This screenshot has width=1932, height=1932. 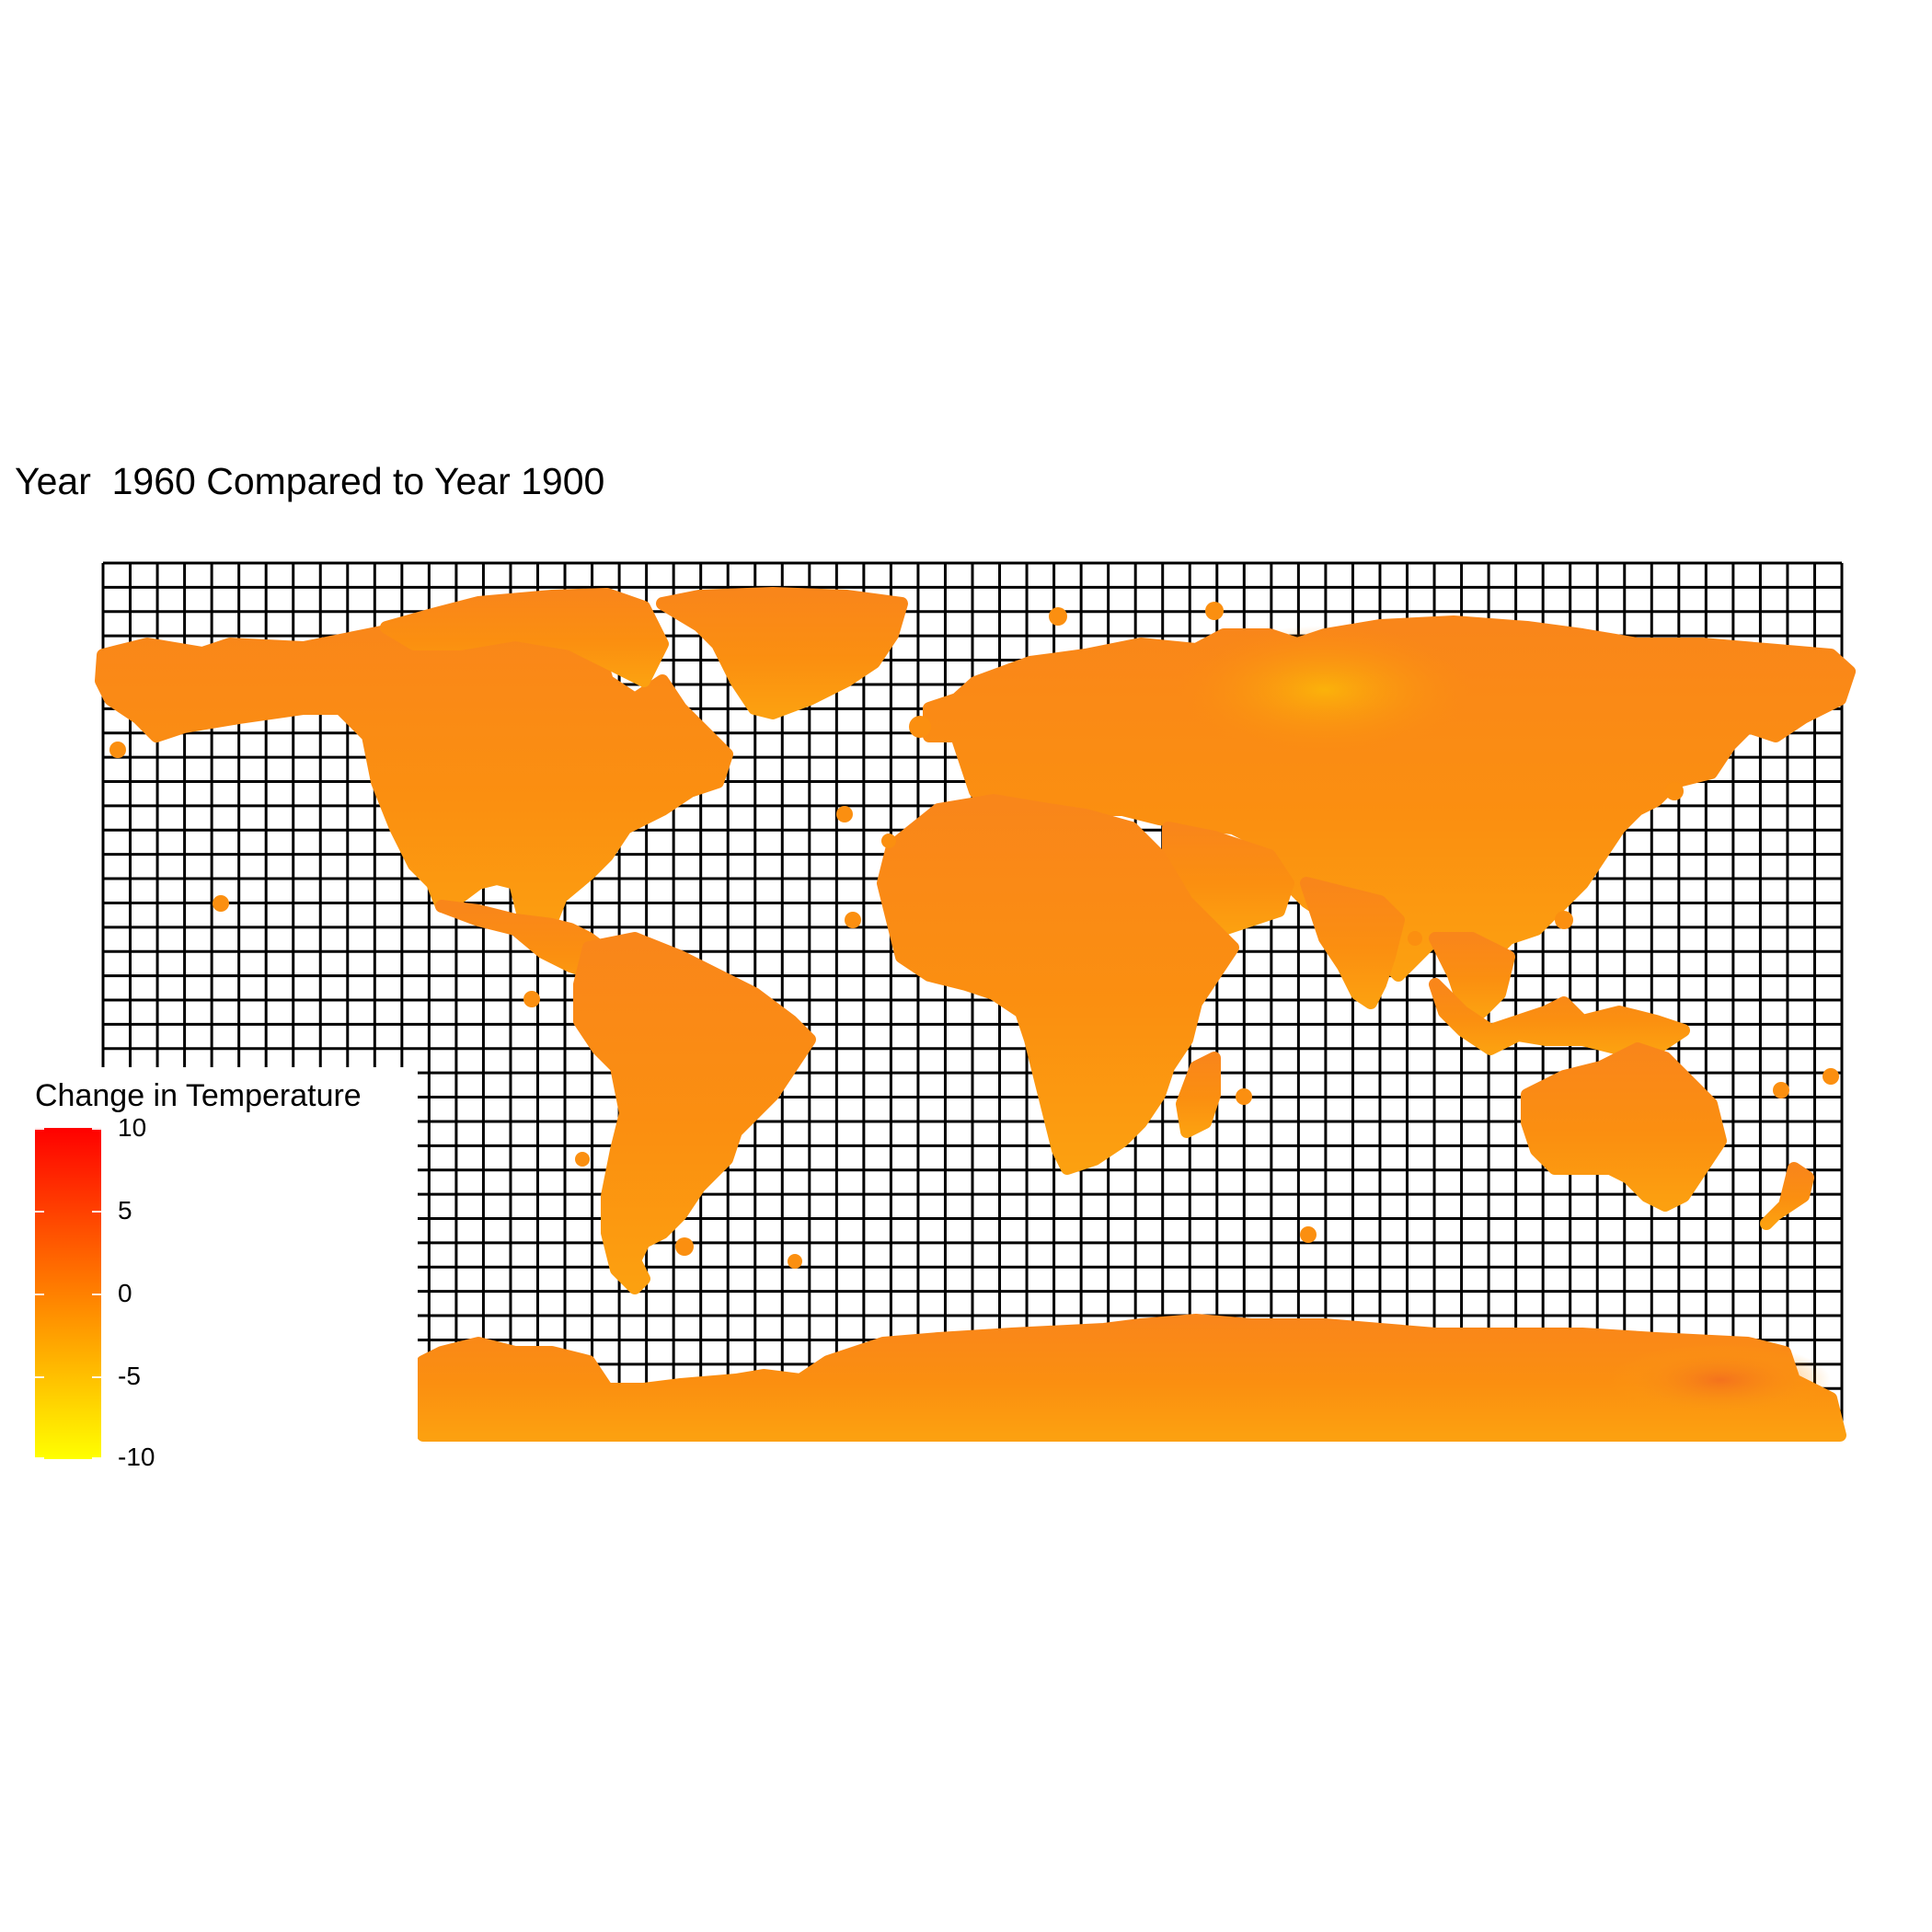 What do you see at coordinates (1559, 1016) in the screenshot?
I see `land-indonesia` at bounding box center [1559, 1016].